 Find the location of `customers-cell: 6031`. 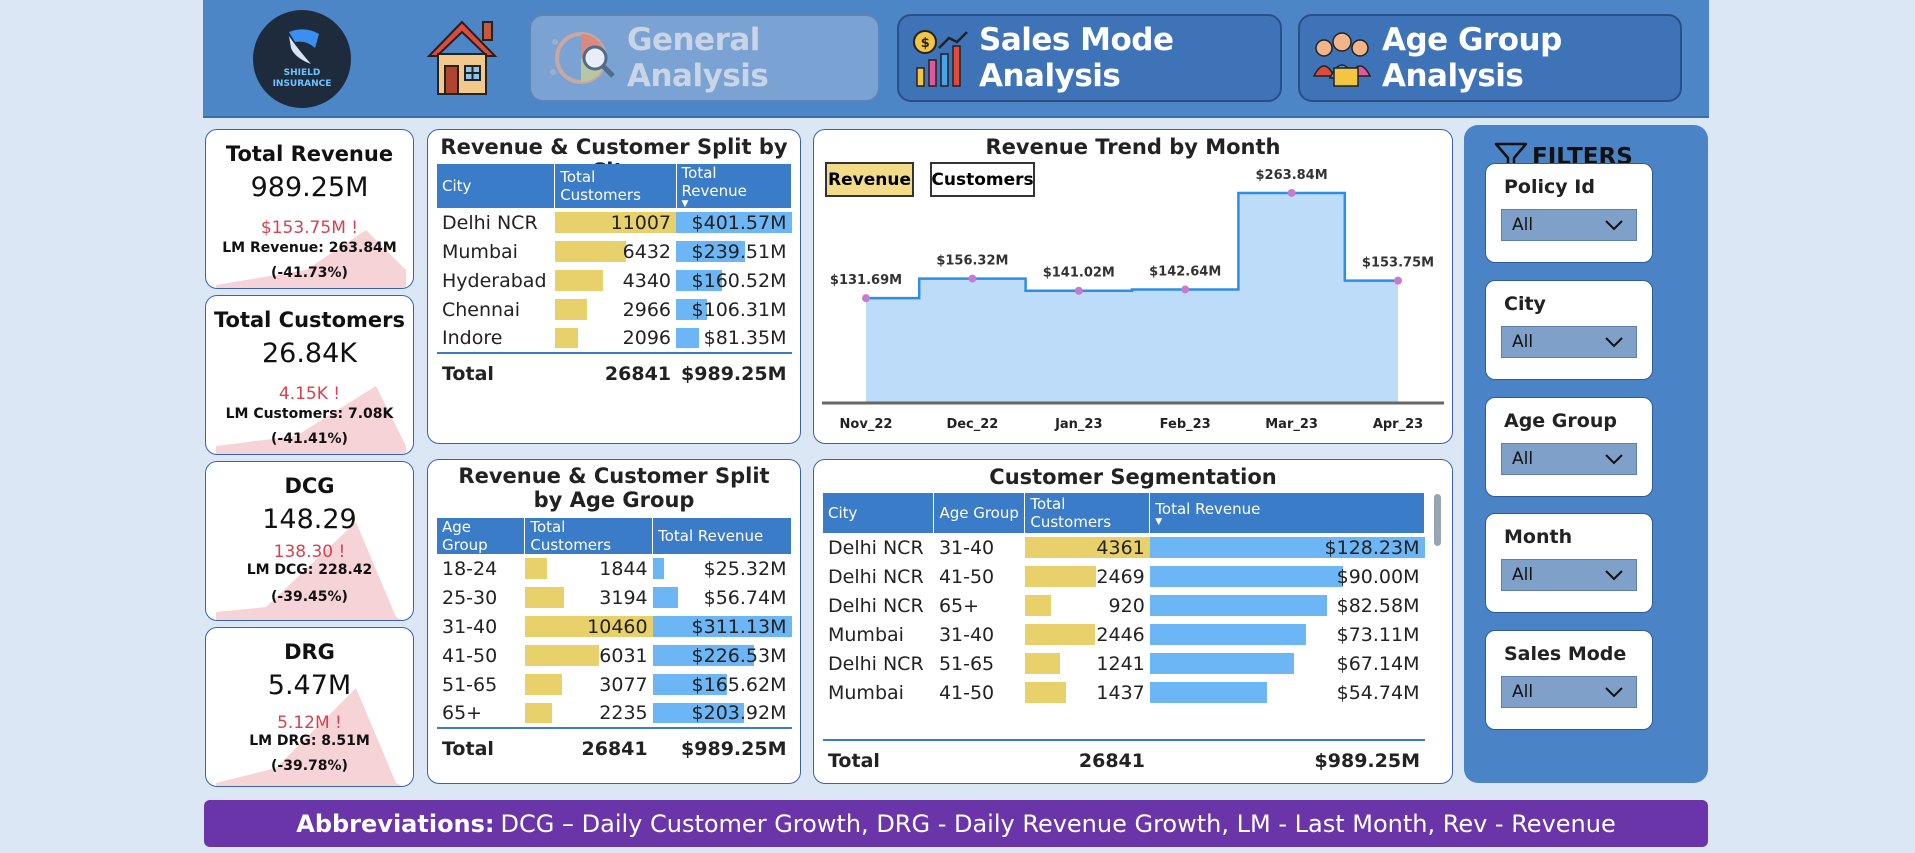

customers-cell: 6031 is located at coordinates (588, 655).